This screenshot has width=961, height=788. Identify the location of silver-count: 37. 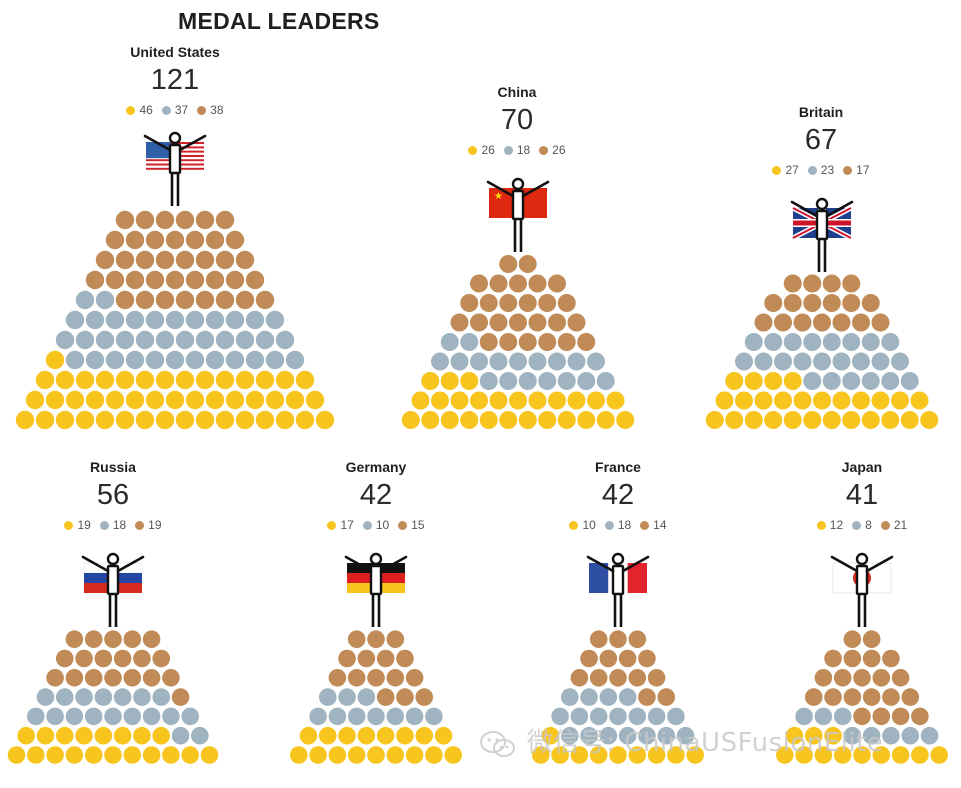
(174, 110).